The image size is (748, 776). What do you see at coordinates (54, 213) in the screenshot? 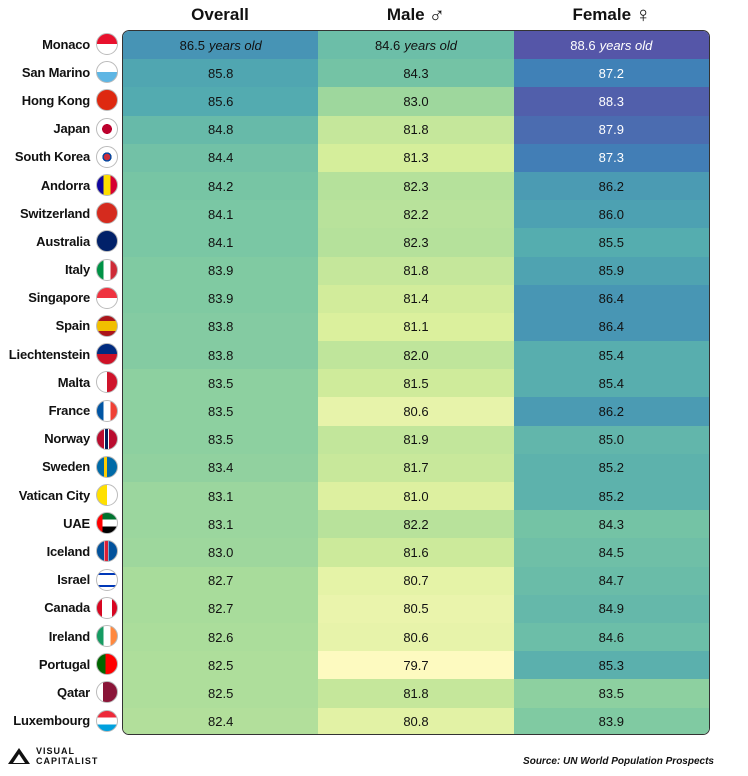
I see `country-name: Switzerland` at bounding box center [54, 213].